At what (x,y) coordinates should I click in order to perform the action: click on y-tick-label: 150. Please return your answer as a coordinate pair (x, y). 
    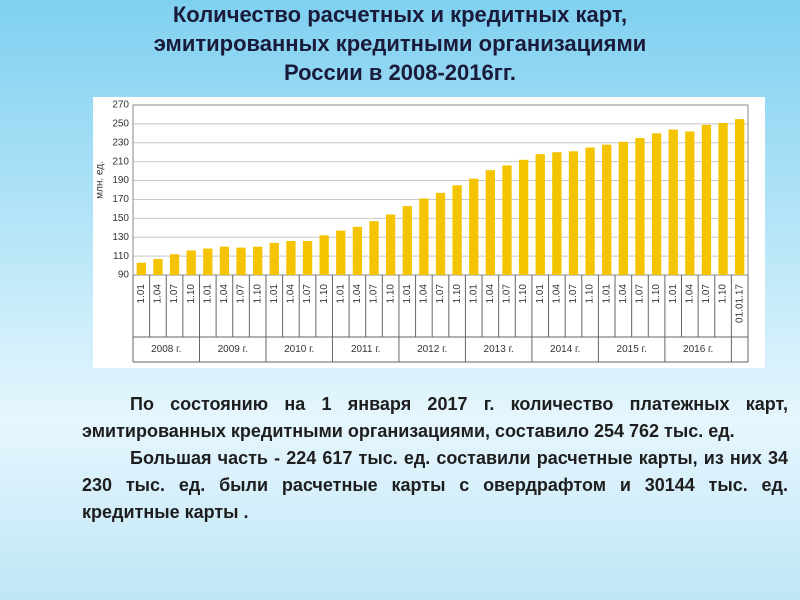
    Looking at the image, I should click on (120, 218).